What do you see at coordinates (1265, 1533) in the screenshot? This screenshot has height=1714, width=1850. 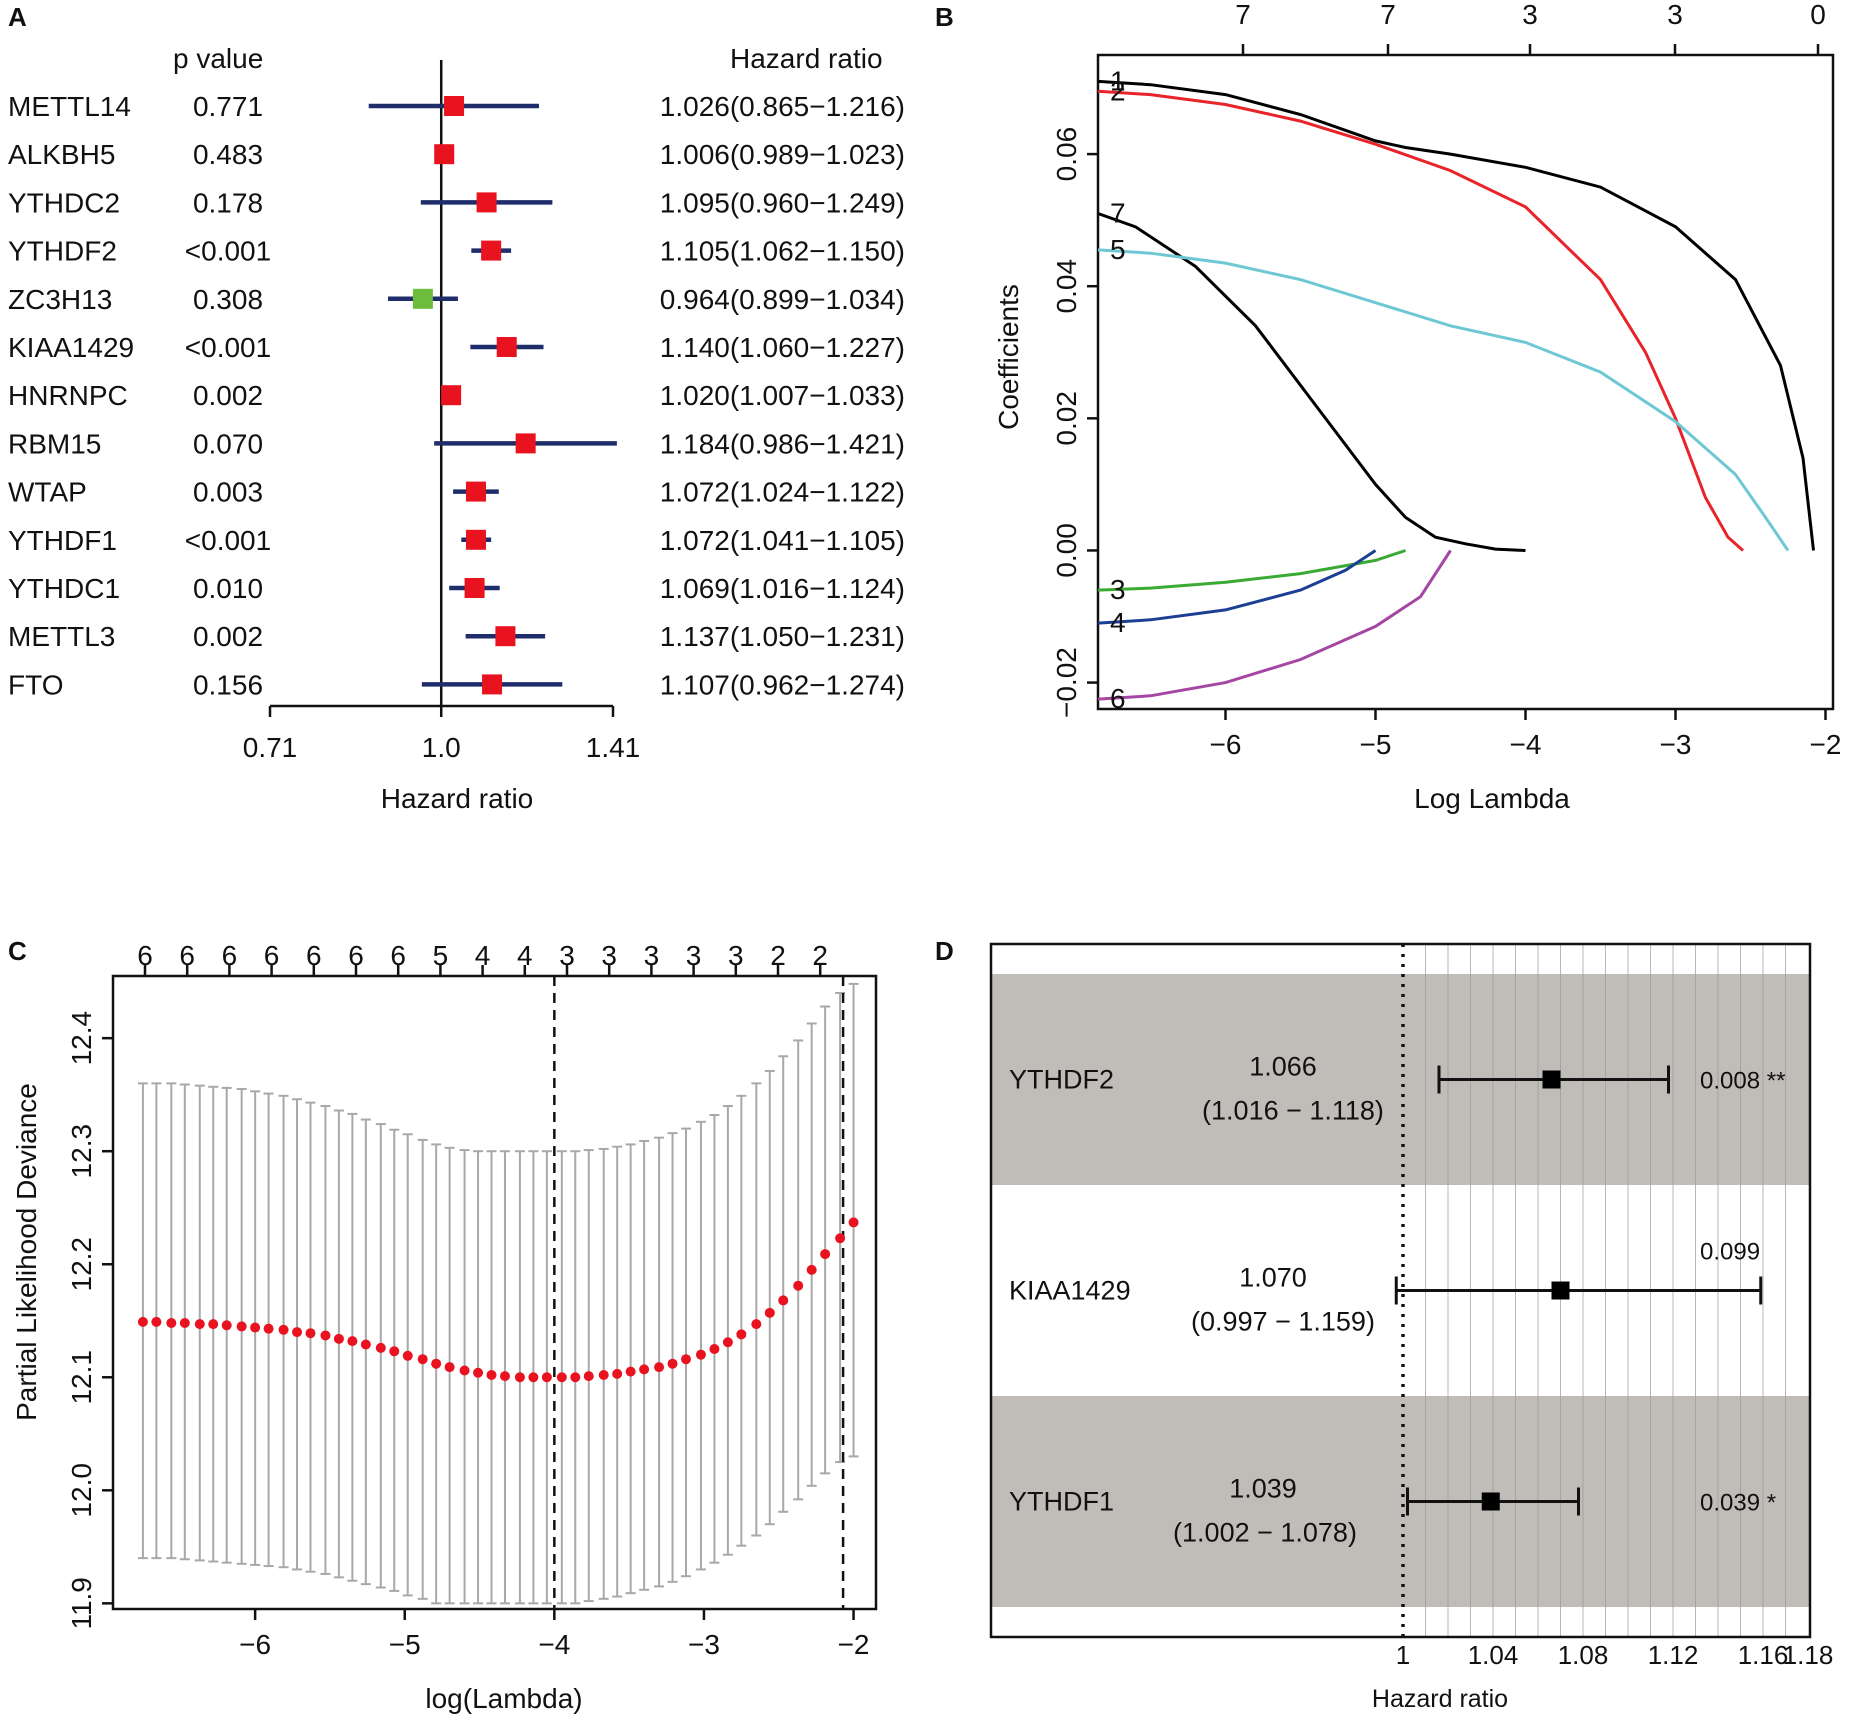 I see `confidence-interval-text: (1.002 − 1.078)` at bounding box center [1265, 1533].